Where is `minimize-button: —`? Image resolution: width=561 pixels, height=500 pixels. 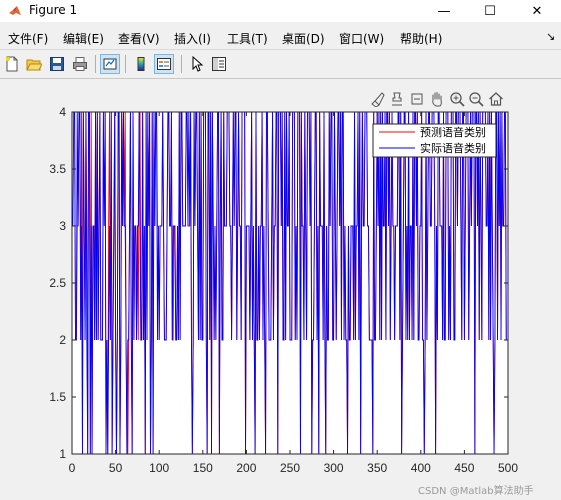 minimize-button: — is located at coordinates (444, 11).